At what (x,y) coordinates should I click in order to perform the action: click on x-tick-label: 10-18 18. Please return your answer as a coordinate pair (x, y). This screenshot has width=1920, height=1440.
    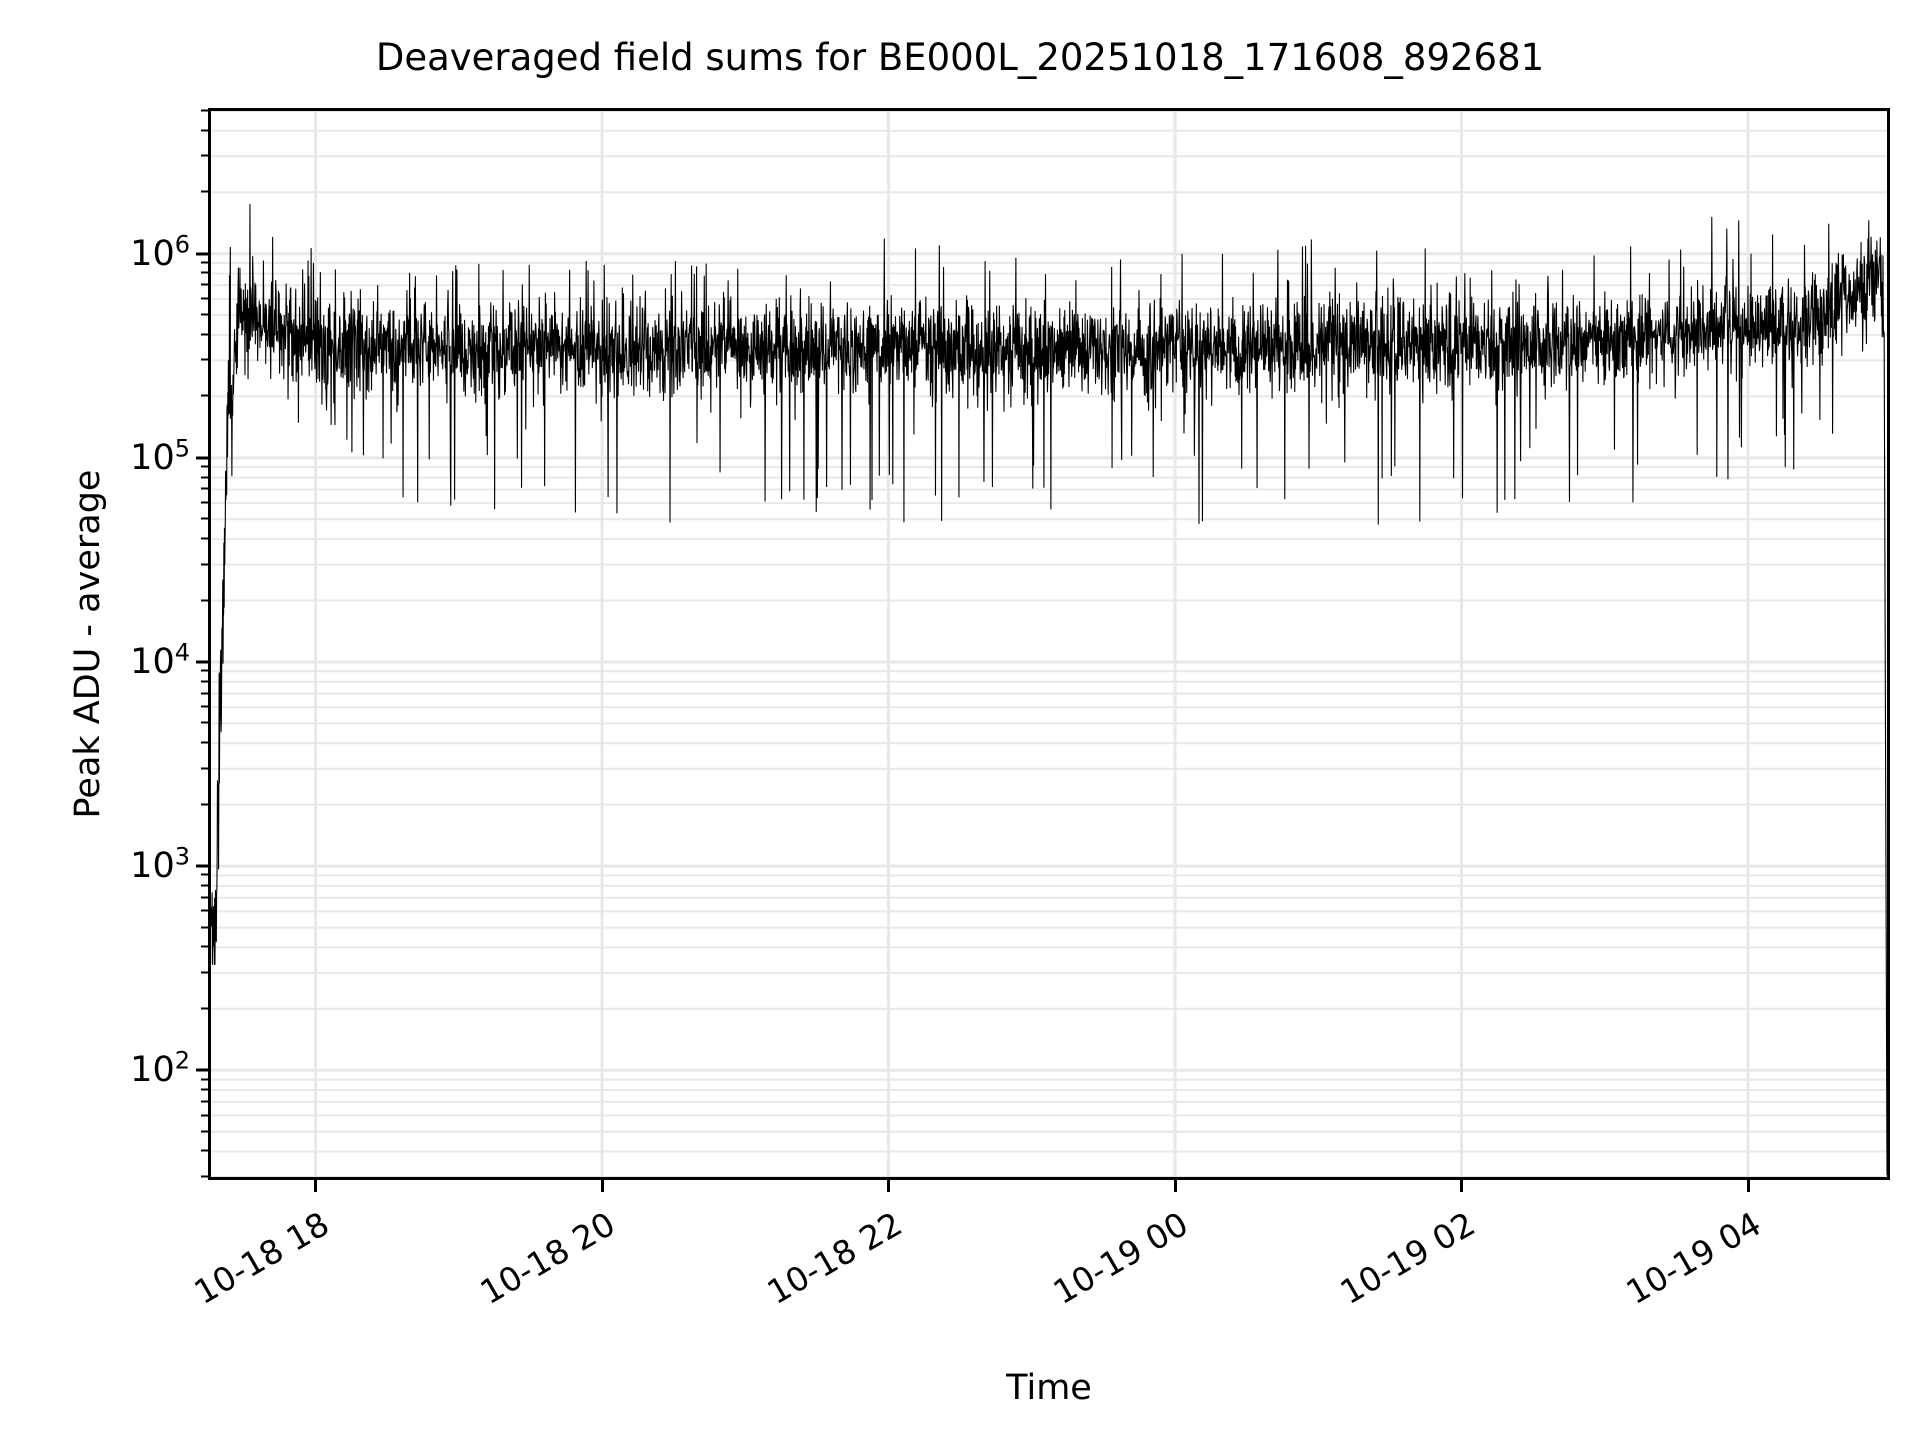
    Looking at the image, I should click on (261, 1258).